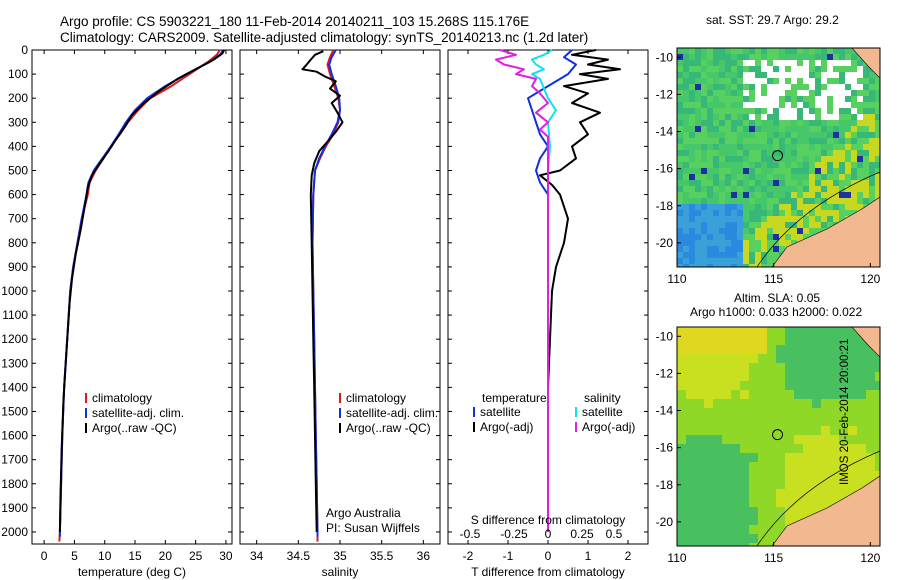  I want to click on map2-title: Altim. SLA: 0.05, so click(777, 298).